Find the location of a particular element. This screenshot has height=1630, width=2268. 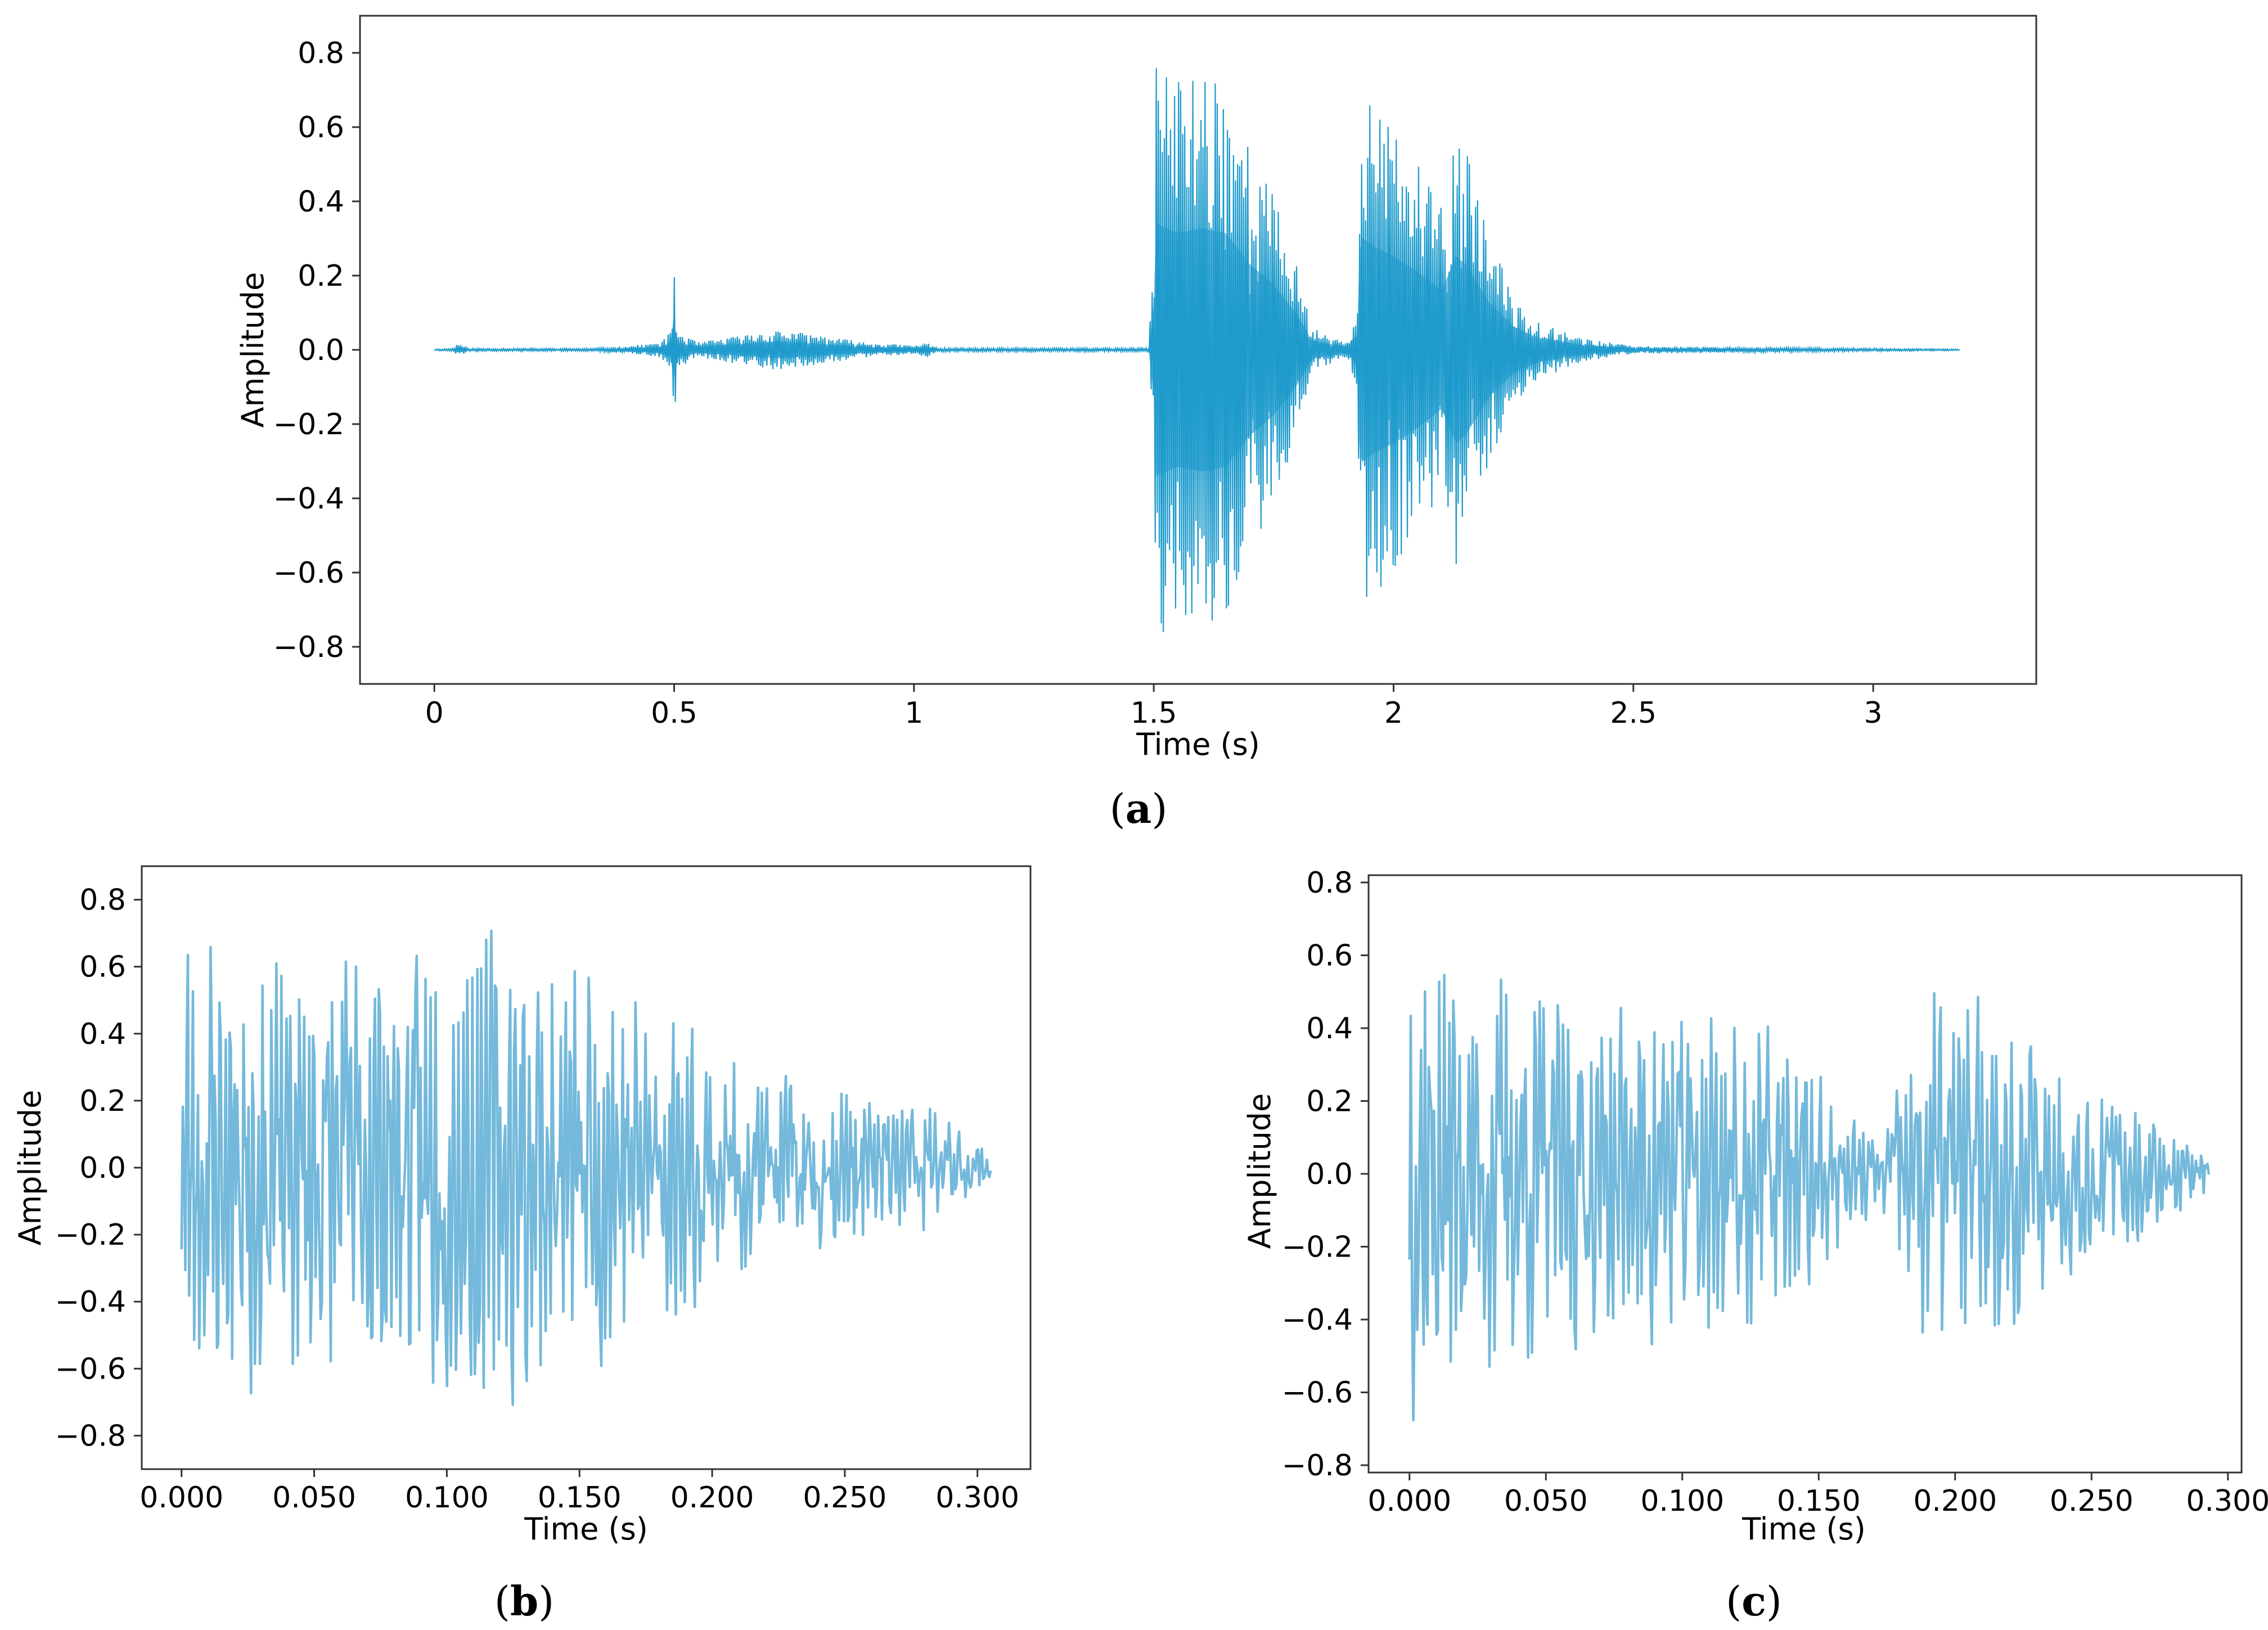

panel-a-caption-letter: a is located at coordinates (1139, 808).